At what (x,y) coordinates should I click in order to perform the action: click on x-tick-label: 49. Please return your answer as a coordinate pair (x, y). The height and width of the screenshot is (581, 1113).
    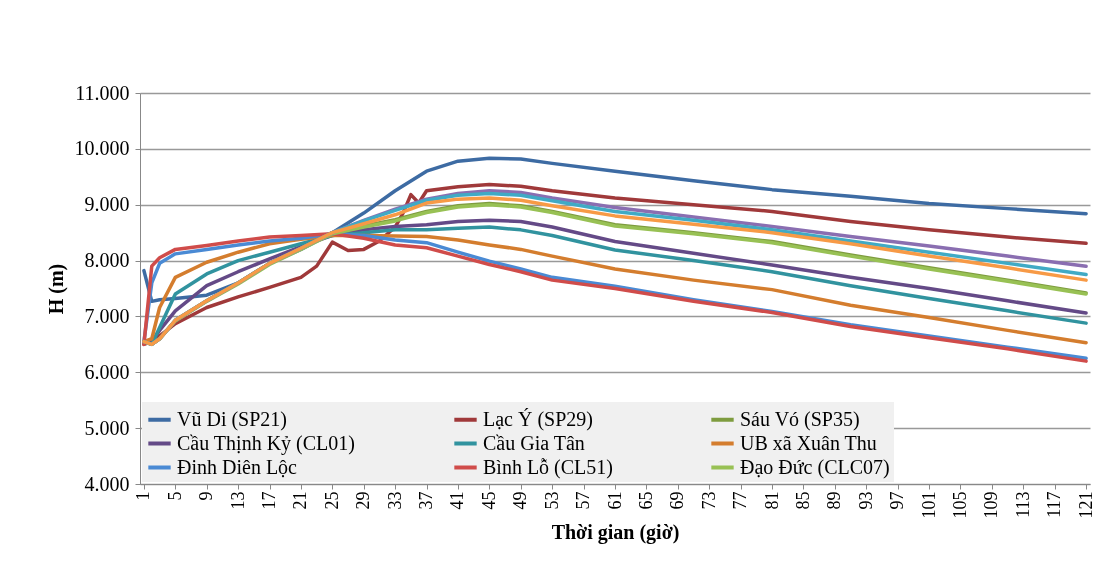
    Looking at the image, I should click on (520, 500).